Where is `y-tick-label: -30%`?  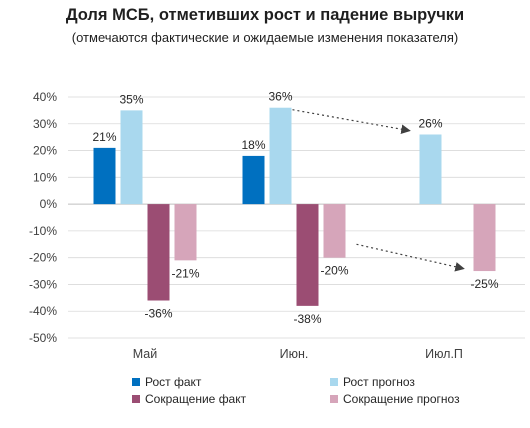 y-tick-label: -30% is located at coordinates (43, 284).